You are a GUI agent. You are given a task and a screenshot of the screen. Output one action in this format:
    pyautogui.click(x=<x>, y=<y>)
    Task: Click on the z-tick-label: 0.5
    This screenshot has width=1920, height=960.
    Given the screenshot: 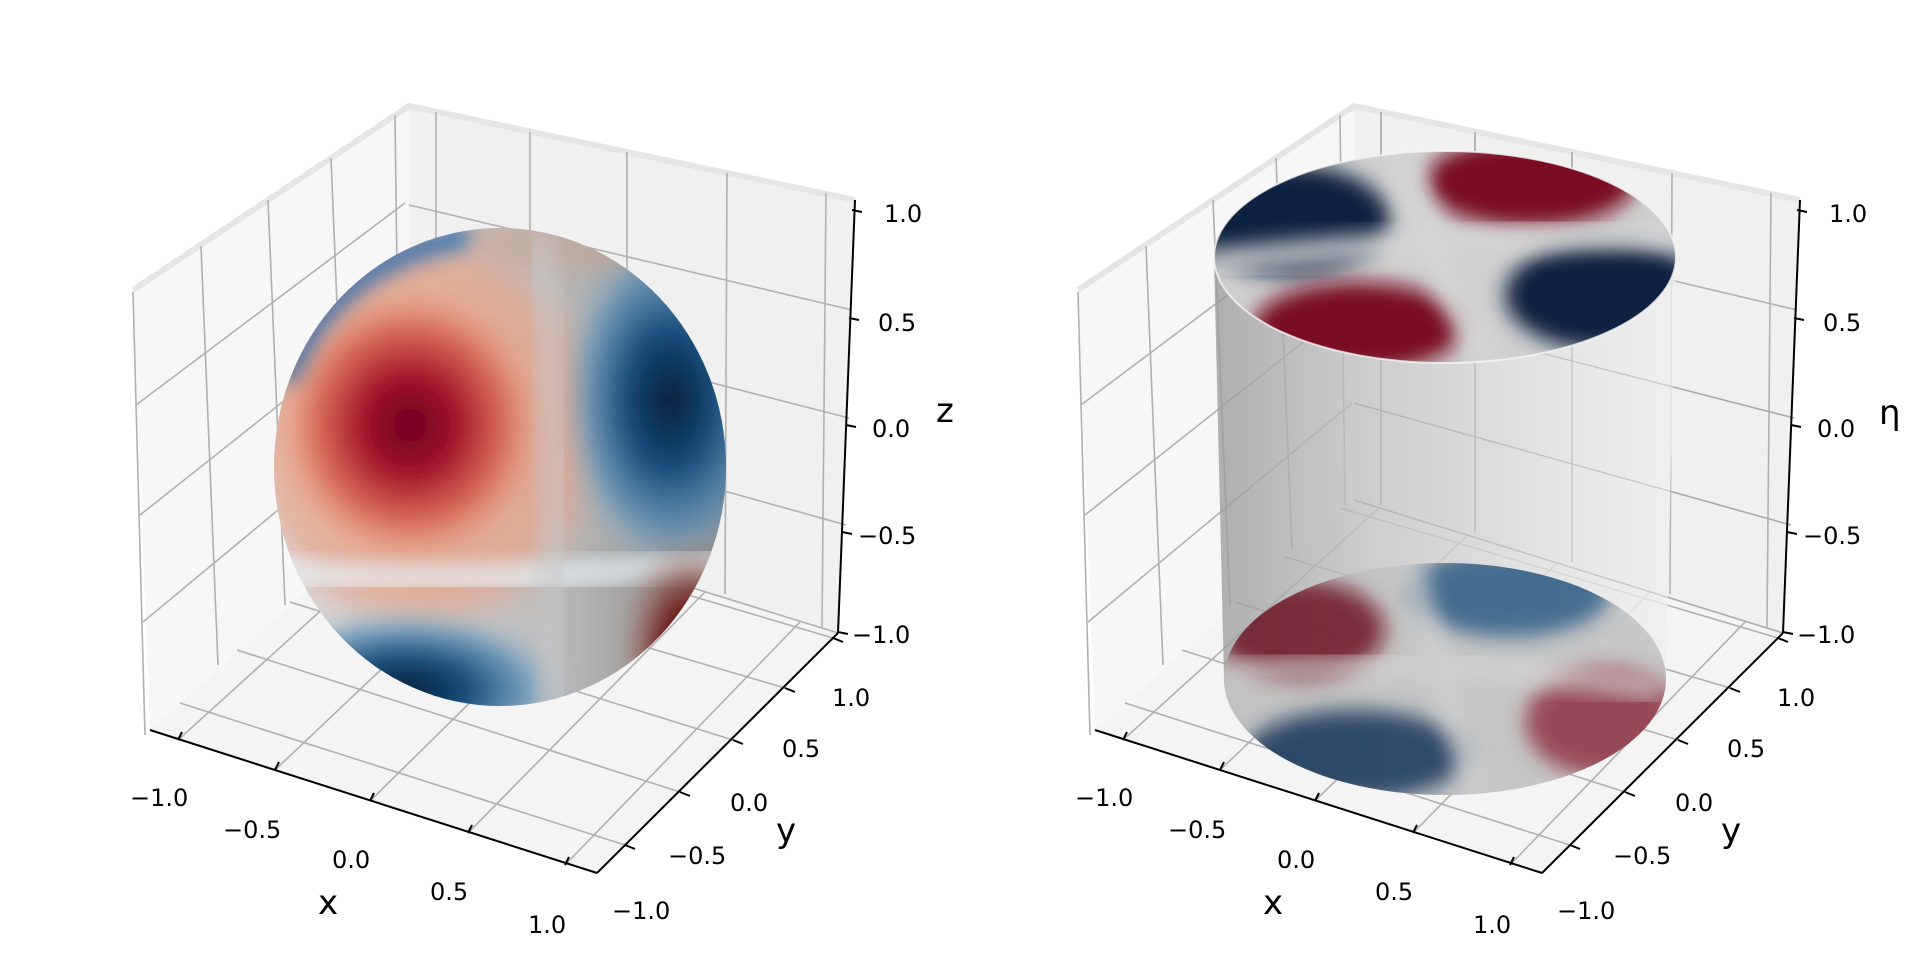 What is the action you would take?
    pyautogui.click(x=897, y=323)
    